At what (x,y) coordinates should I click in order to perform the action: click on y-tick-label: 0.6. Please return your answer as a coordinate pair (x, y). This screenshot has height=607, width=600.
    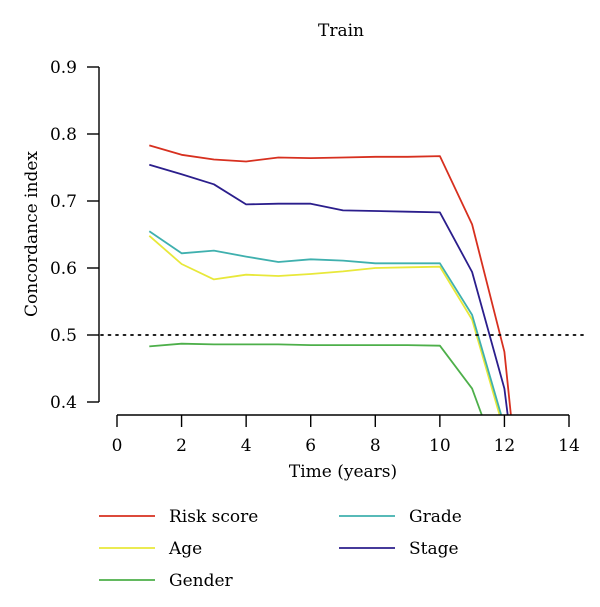
    Looking at the image, I should click on (63, 269).